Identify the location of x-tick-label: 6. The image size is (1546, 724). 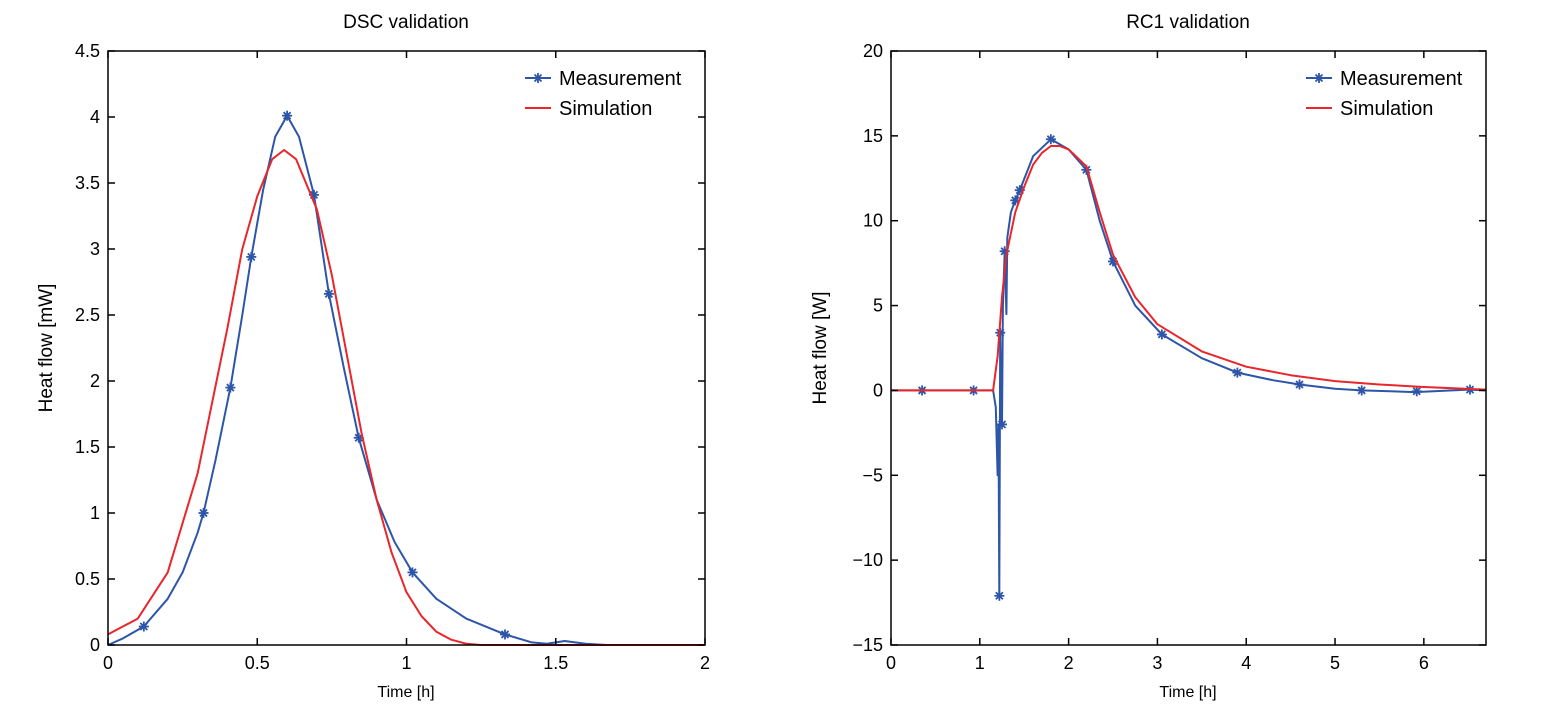
(1424, 663).